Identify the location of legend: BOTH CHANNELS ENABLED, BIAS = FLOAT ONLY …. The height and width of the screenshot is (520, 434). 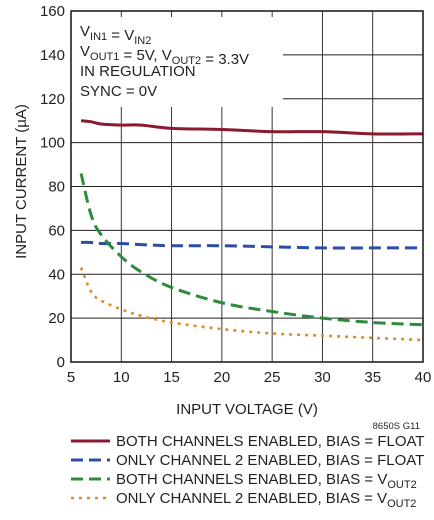
(248, 471).